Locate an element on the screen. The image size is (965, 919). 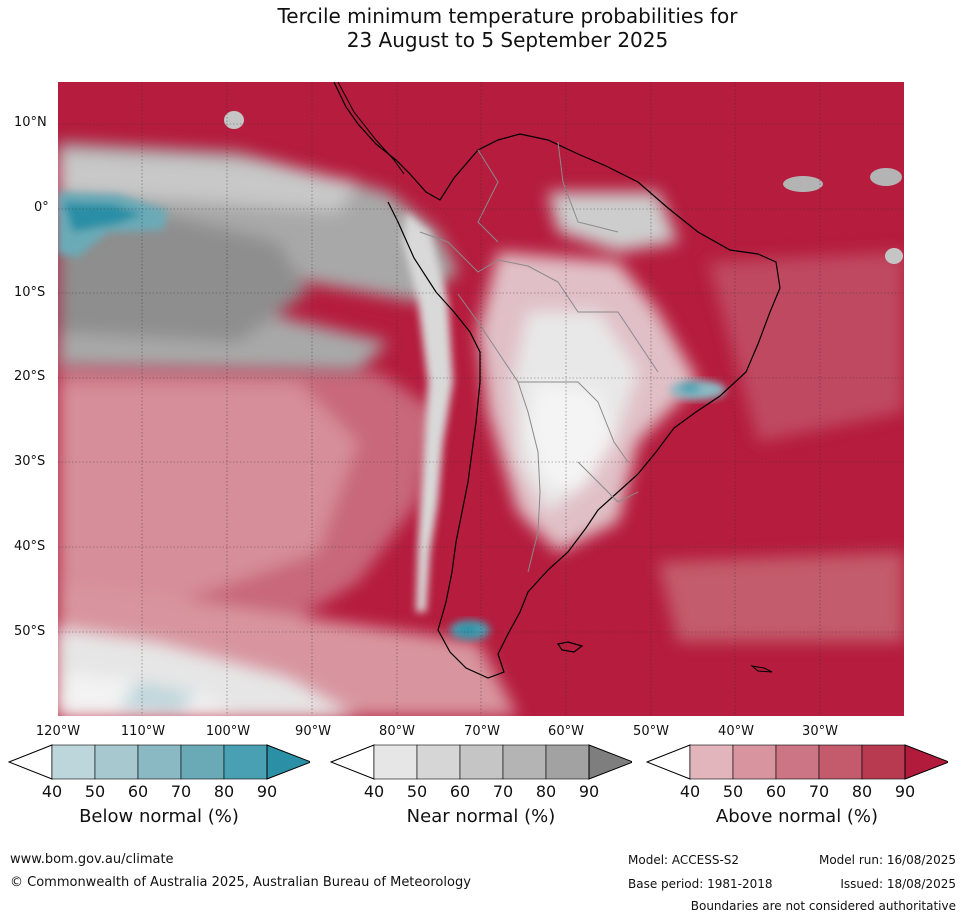
lat-label-20s: 20°S is located at coordinates (30, 376).